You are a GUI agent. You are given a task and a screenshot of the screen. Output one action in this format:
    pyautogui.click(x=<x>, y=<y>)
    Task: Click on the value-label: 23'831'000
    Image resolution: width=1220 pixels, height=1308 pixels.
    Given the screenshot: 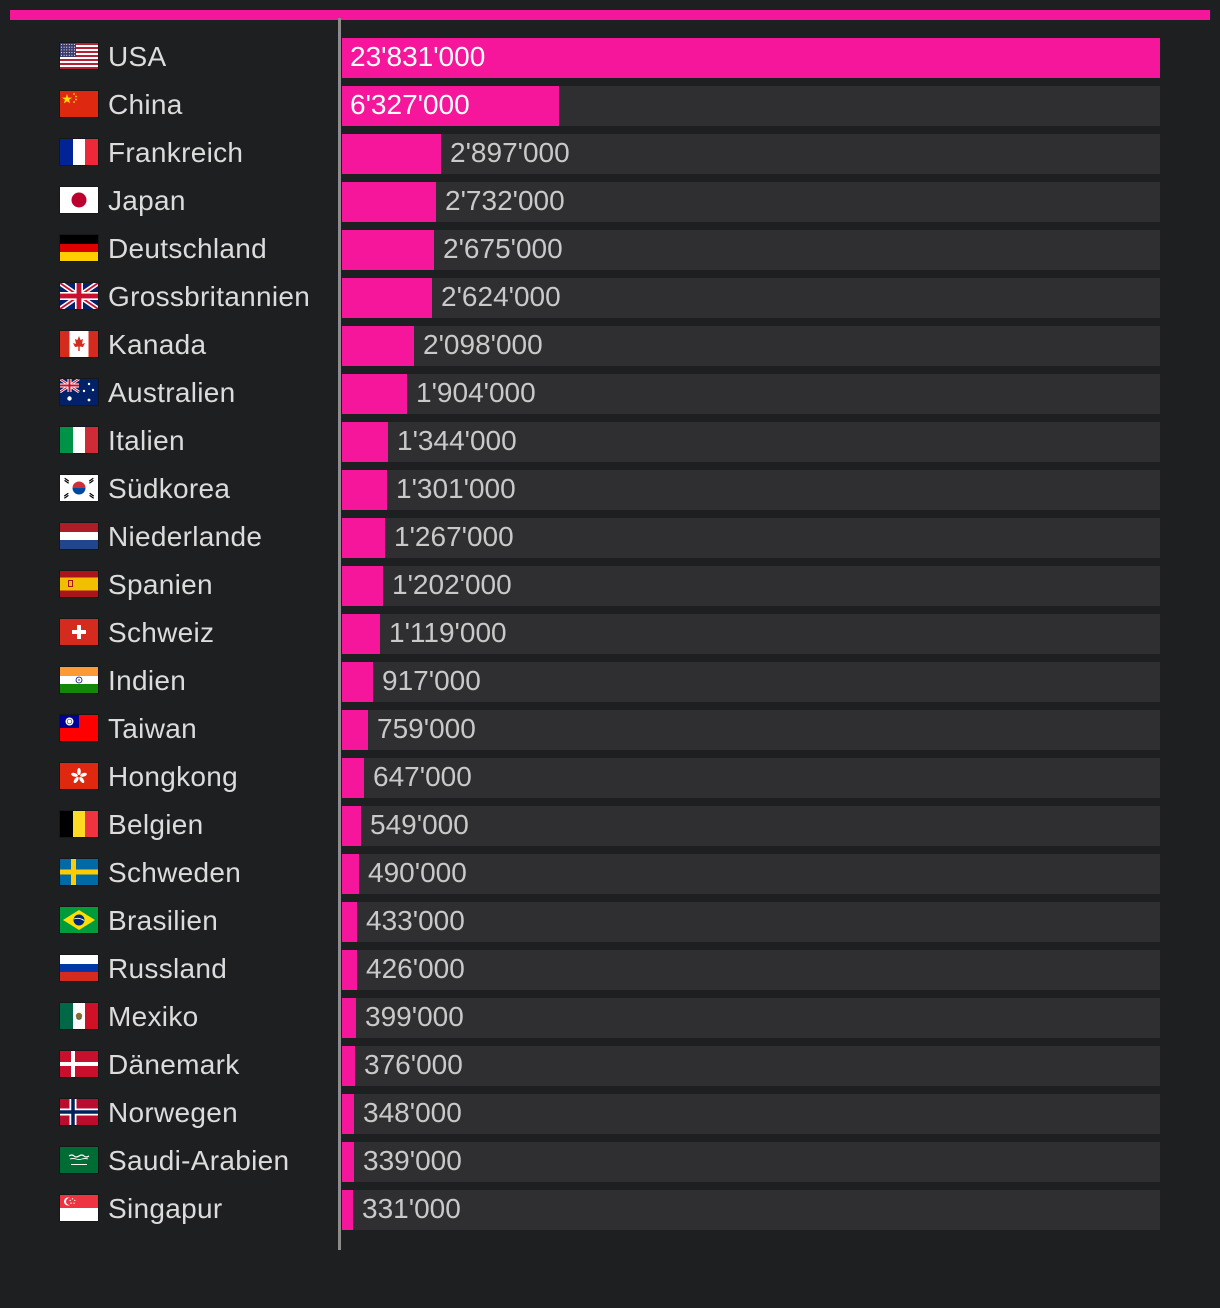 What is the action you would take?
    pyautogui.click(x=418, y=56)
    